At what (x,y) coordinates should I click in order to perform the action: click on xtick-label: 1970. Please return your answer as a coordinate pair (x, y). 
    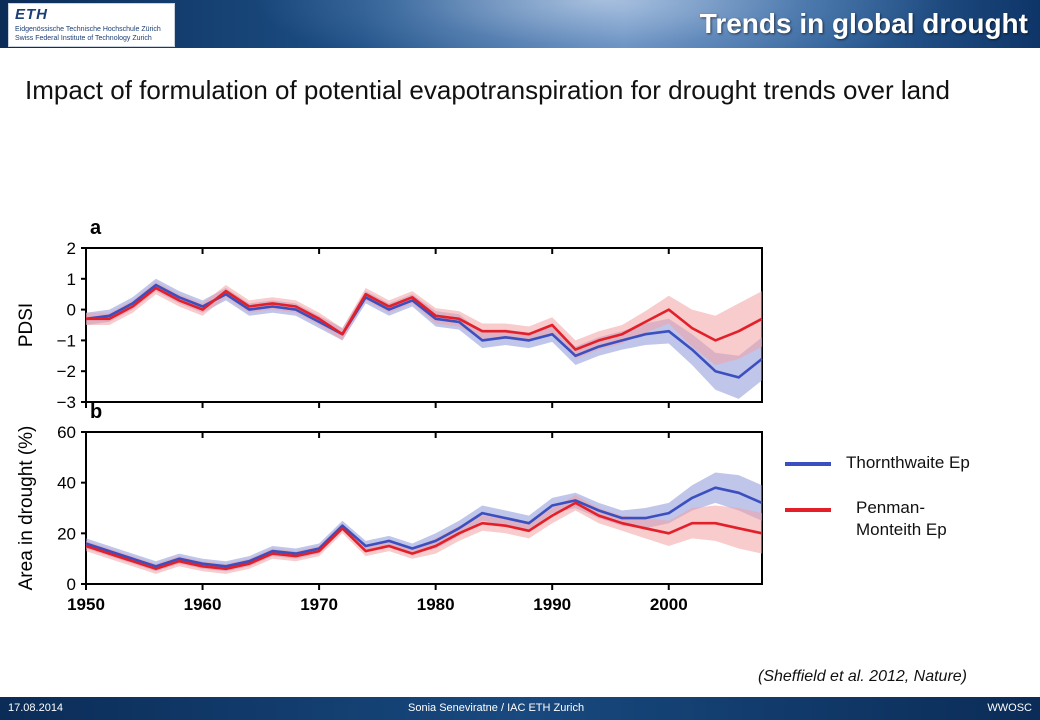
    Looking at the image, I should click on (319, 604).